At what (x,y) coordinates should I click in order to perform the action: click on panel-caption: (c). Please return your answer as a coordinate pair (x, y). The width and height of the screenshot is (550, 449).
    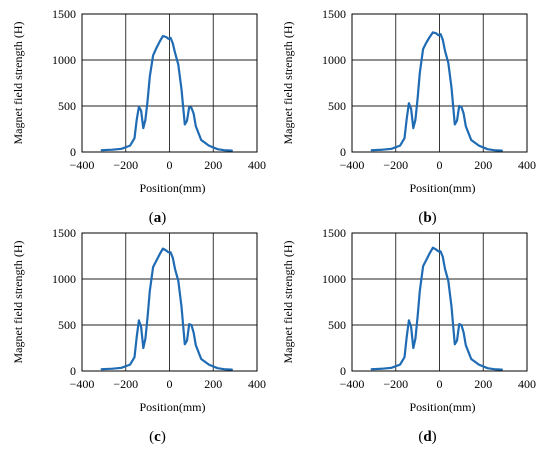
    Looking at the image, I should click on (157, 437).